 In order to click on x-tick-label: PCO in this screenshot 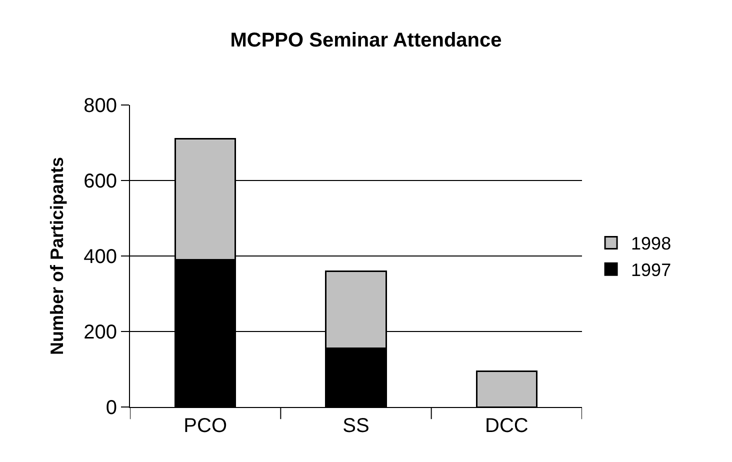, I will do `click(205, 426)`.